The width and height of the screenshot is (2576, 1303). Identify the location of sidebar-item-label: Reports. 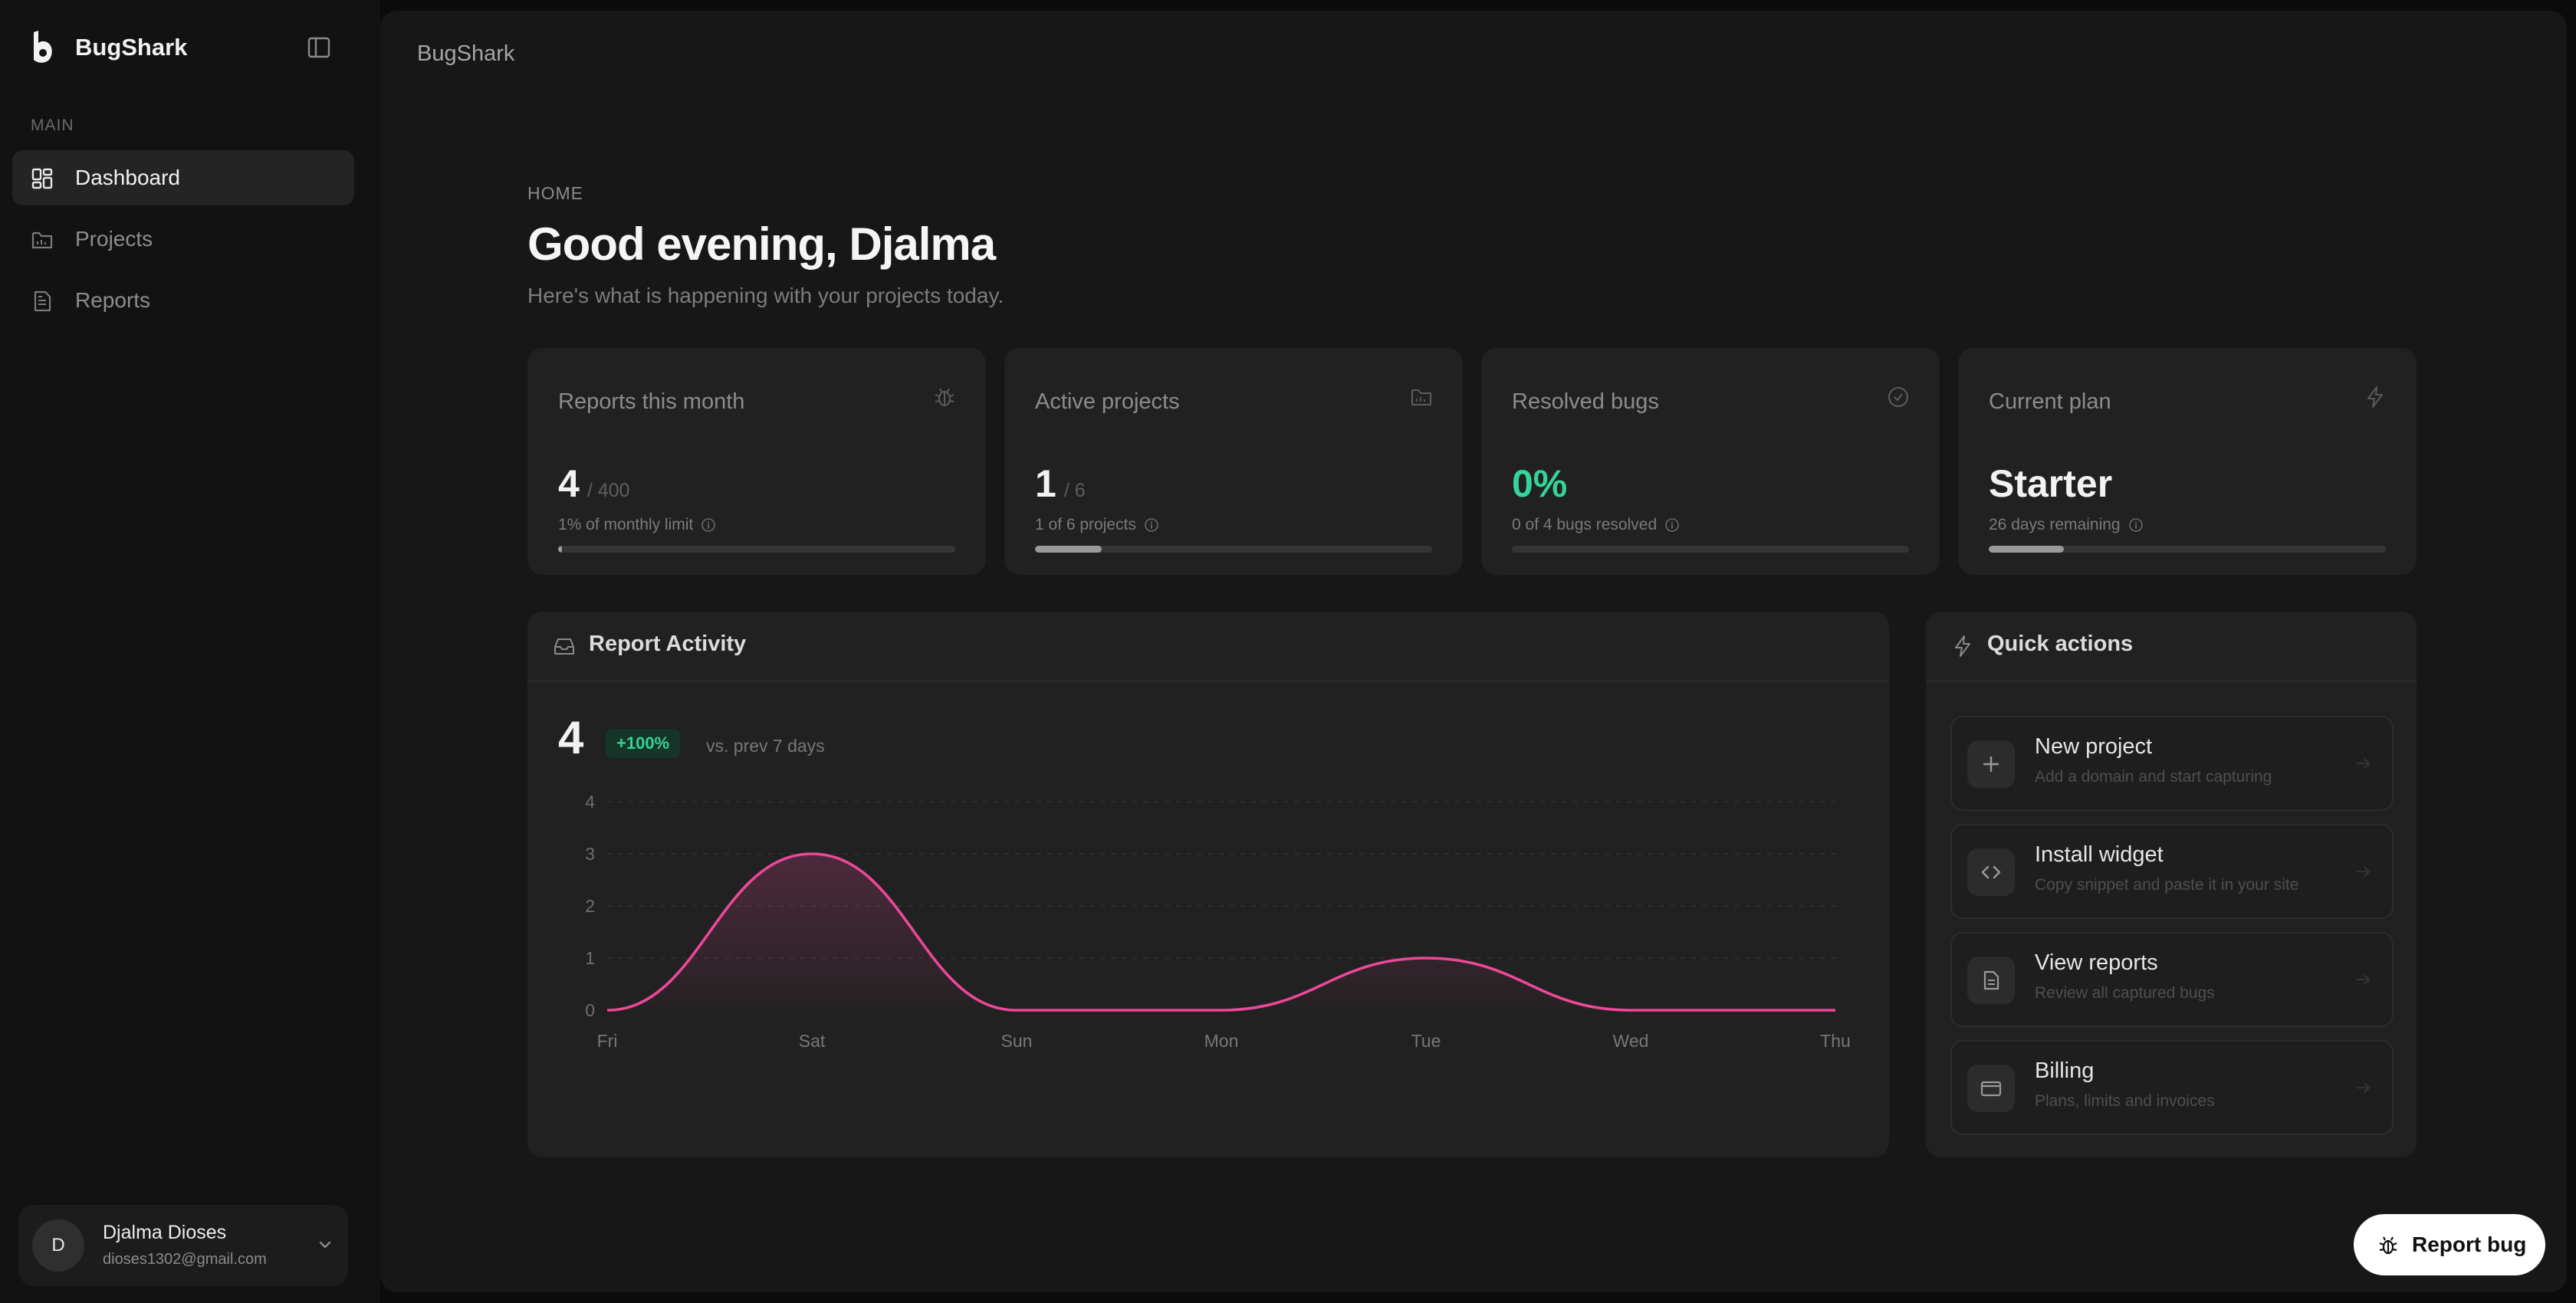
(113, 300).